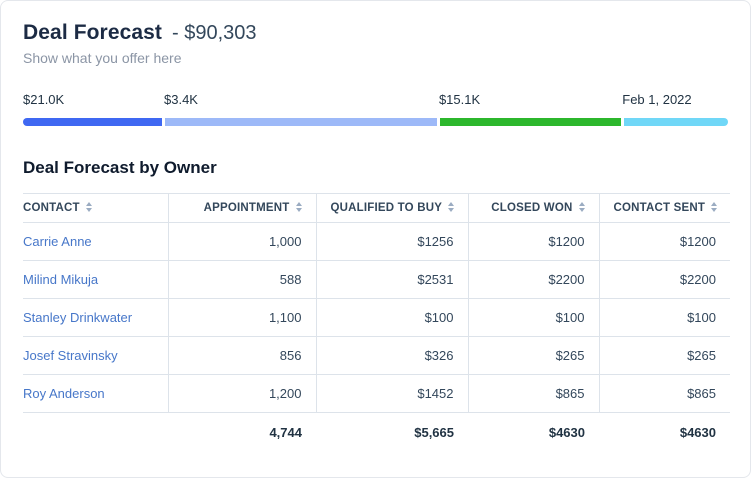  I want to click on contact-cell: Roy Anderson, so click(95, 393).